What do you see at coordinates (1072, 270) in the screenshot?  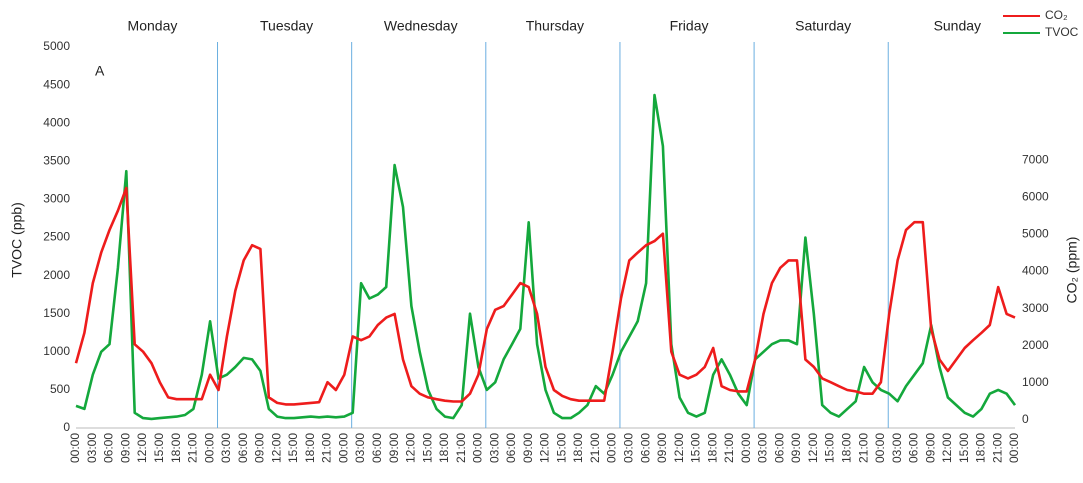 I see `y2-axis-label: CO₂ (ppm)` at bounding box center [1072, 270].